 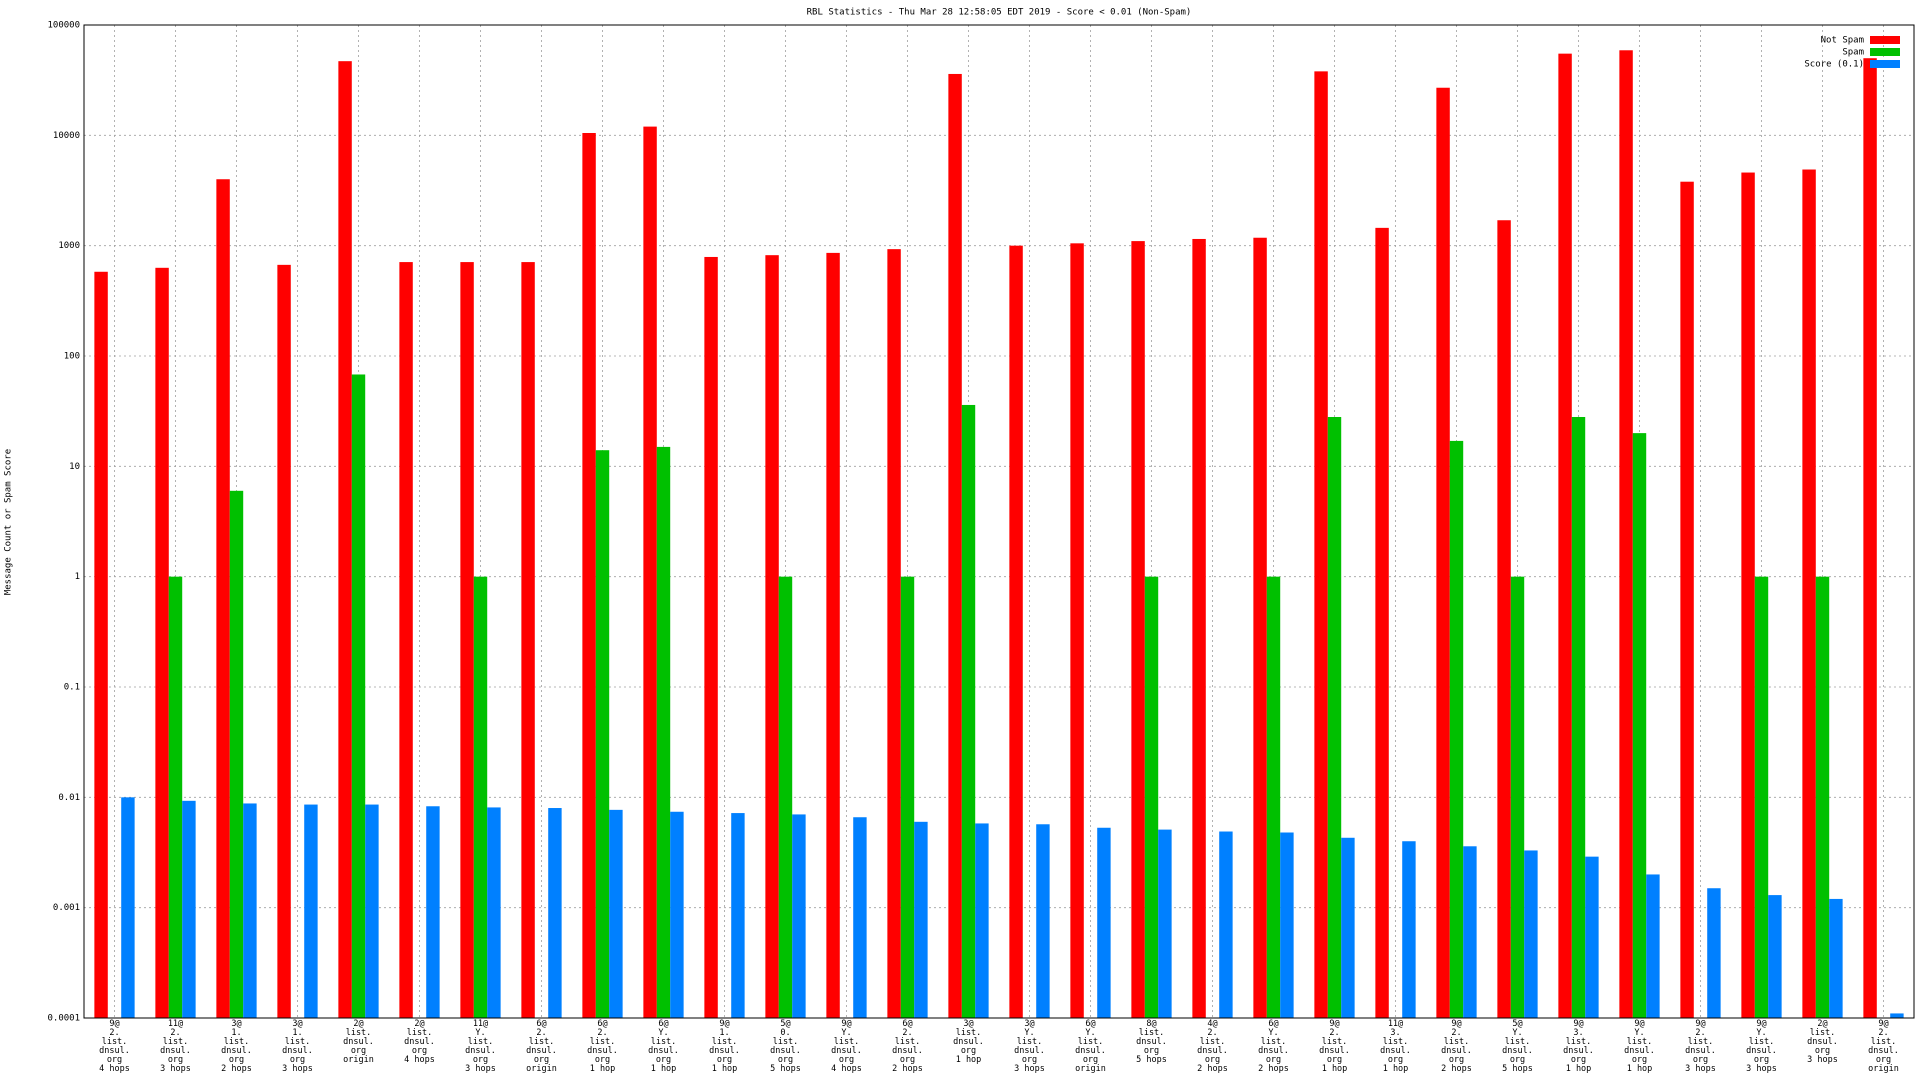 I want to click on legend-label: Score (0.1), so click(x=1834, y=65).